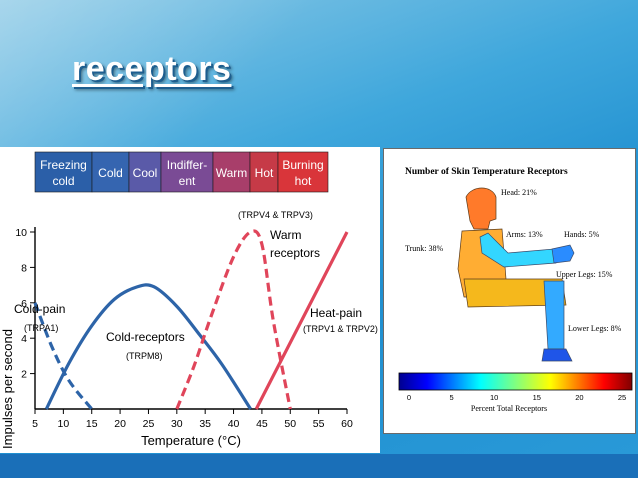 This screenshot has height=478, width=638. What do you see at coordinates (7, 389) in the screenshot?
I see `y-axis-title: Impulses per second` at bounding box center [7, 389].